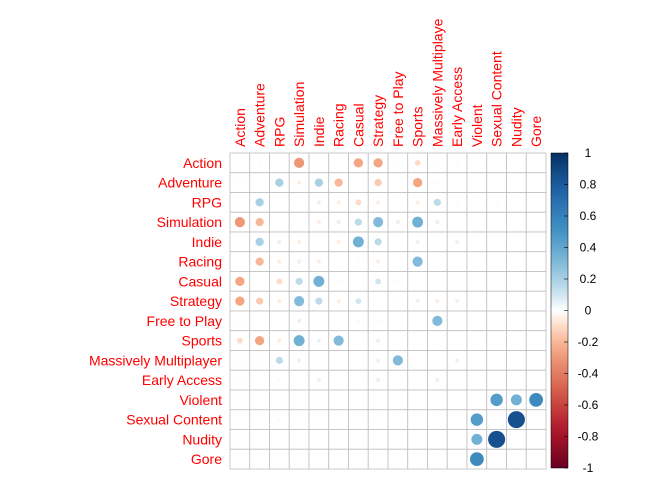  Describe the element at coordinates (202, 341) in the screenshot. I see `row-label: Sports` at that location.